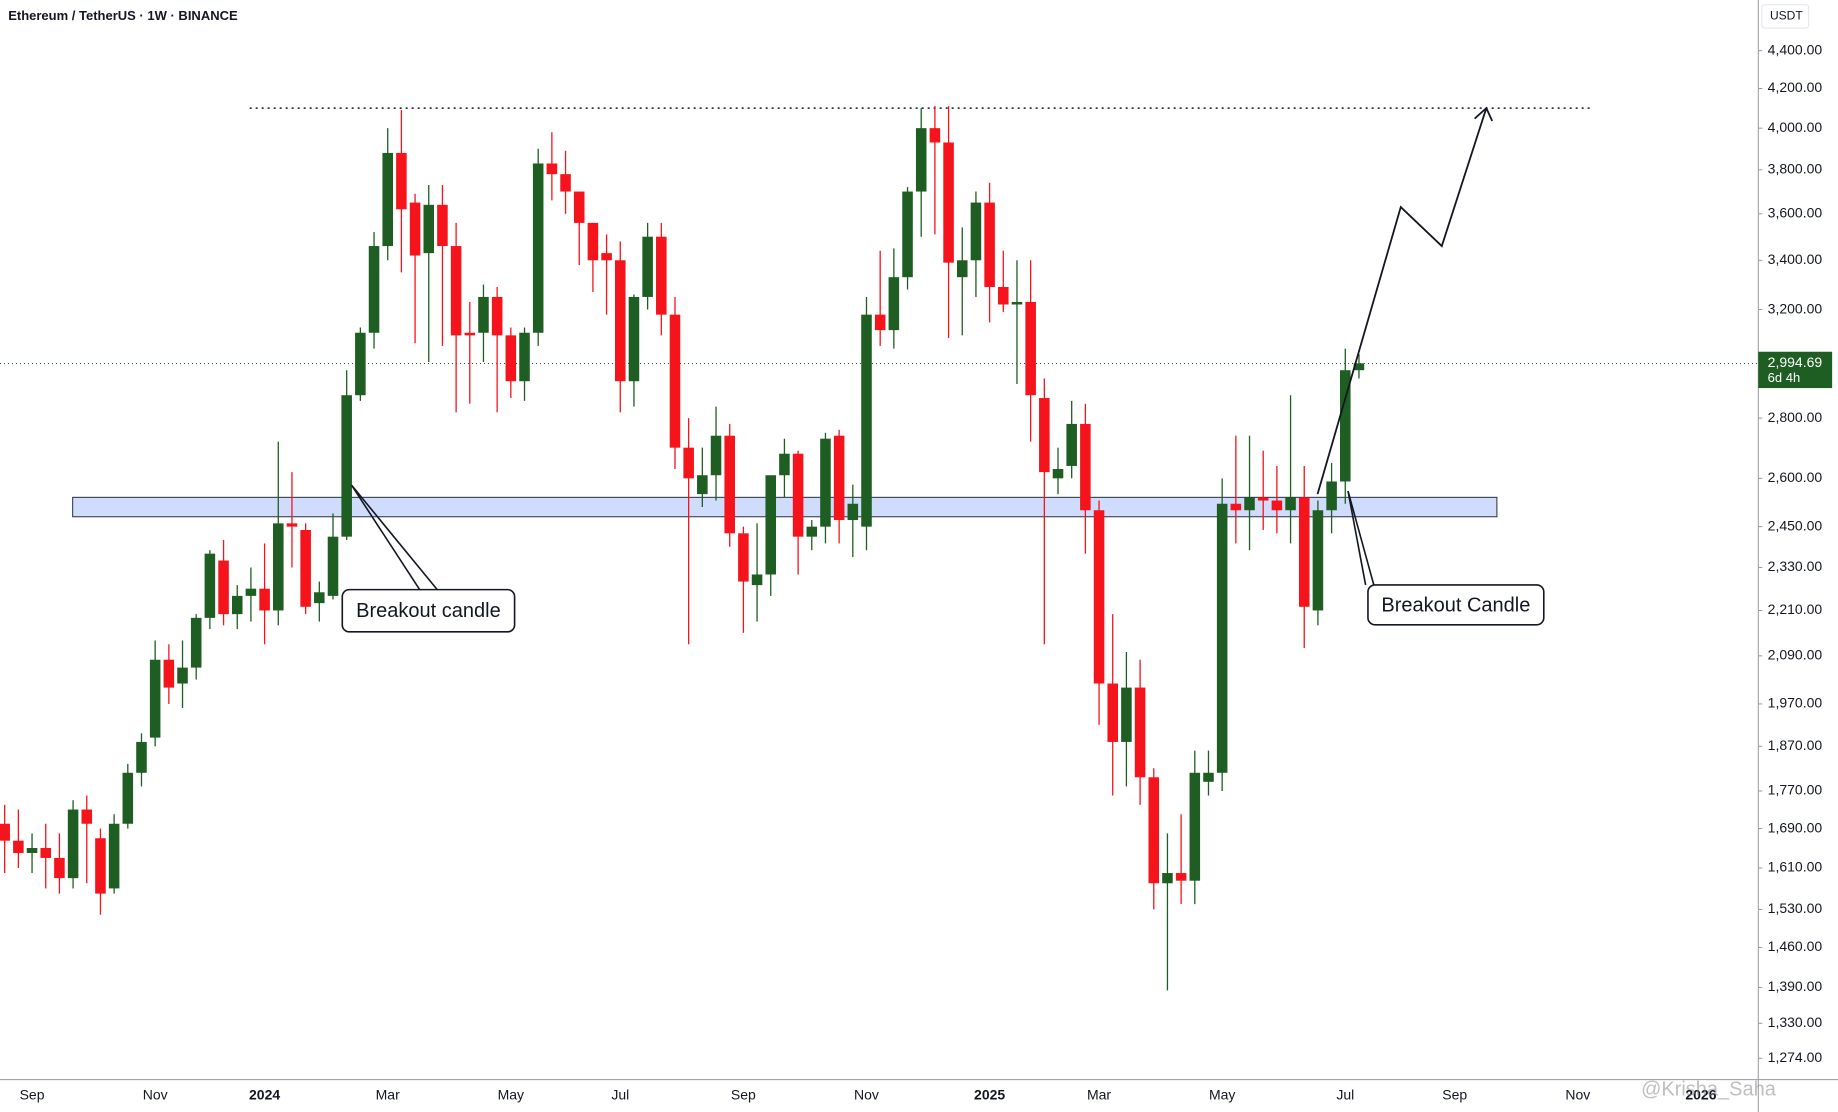  Describe the element at coordinates (1795, 946) in the screenshot. I see `y-tick-label: 1,460.00` at that location.